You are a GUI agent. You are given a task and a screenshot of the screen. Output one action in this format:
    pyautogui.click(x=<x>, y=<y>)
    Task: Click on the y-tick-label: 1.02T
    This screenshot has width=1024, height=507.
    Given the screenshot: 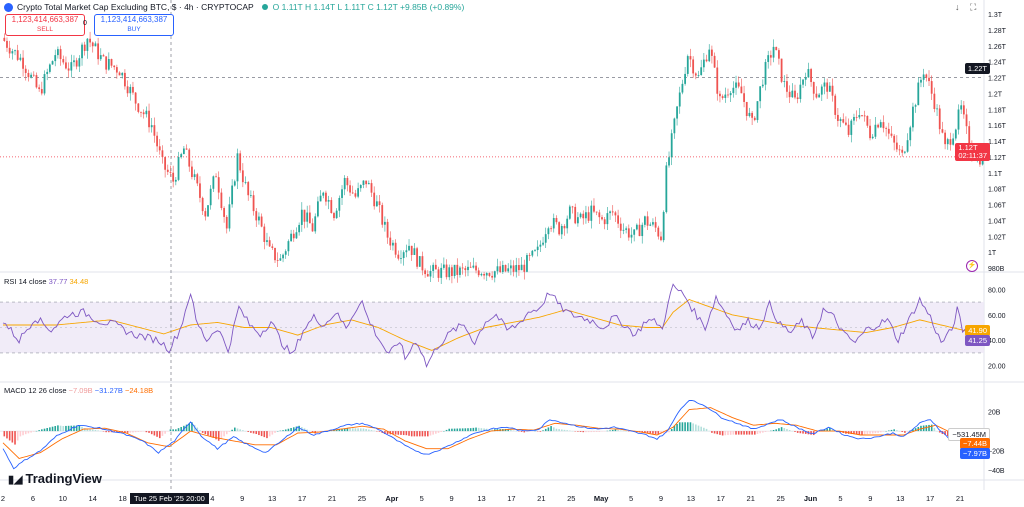 What is the action you would take?
    pyautogui.click(x=997, y=237)
    